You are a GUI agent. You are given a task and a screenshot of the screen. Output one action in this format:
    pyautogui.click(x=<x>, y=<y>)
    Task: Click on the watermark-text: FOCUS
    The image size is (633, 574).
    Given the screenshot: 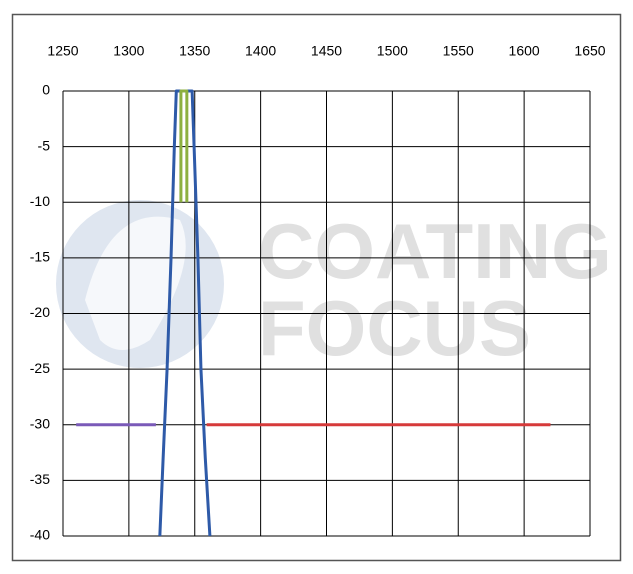 What is the action you would take?
    pyautogui.click(x=394, y=328)
    